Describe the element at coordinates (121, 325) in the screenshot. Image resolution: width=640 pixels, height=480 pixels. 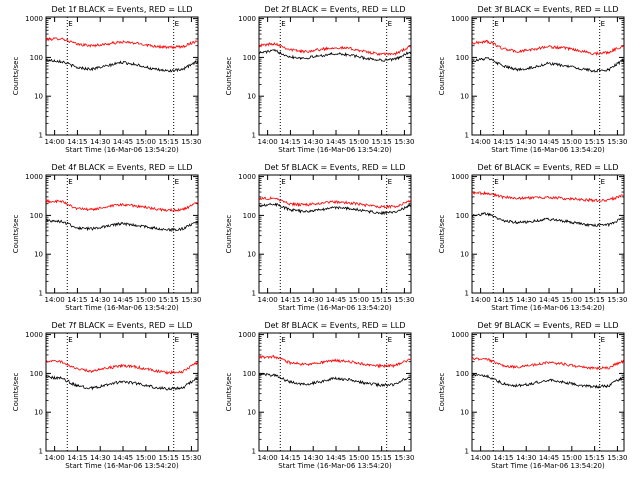
I see `chart-title: Det 7f BLACK = Events, RED = LLD` at that location.